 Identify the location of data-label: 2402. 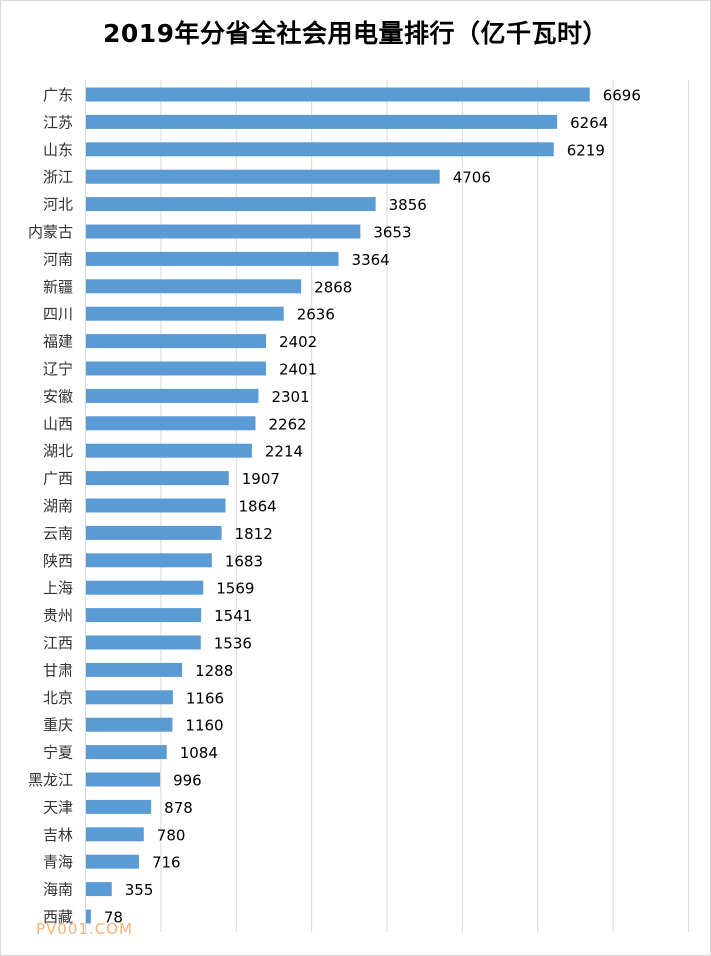
(298, 342).